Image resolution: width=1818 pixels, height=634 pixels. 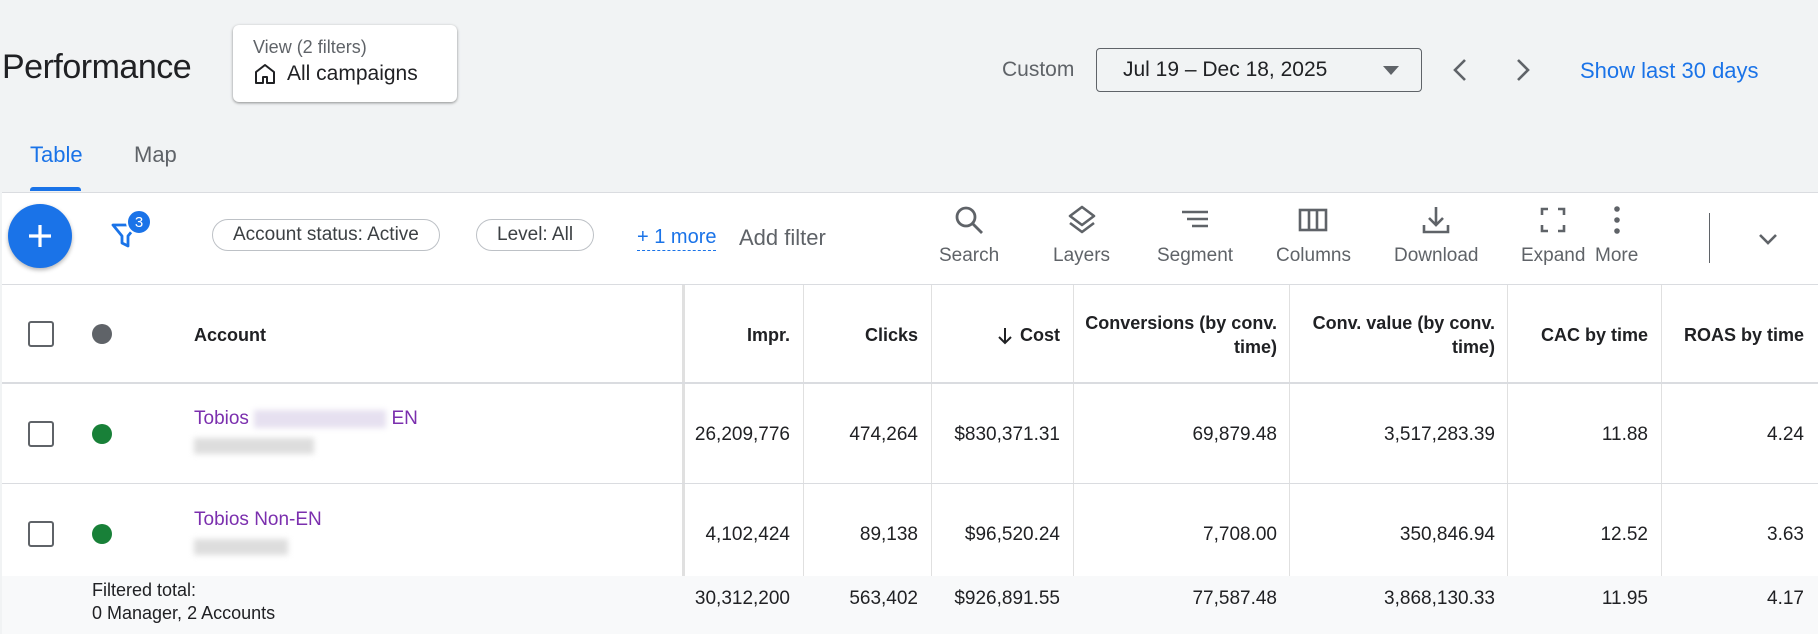 I want to click on redacted-text, so click(x=320, y=418).